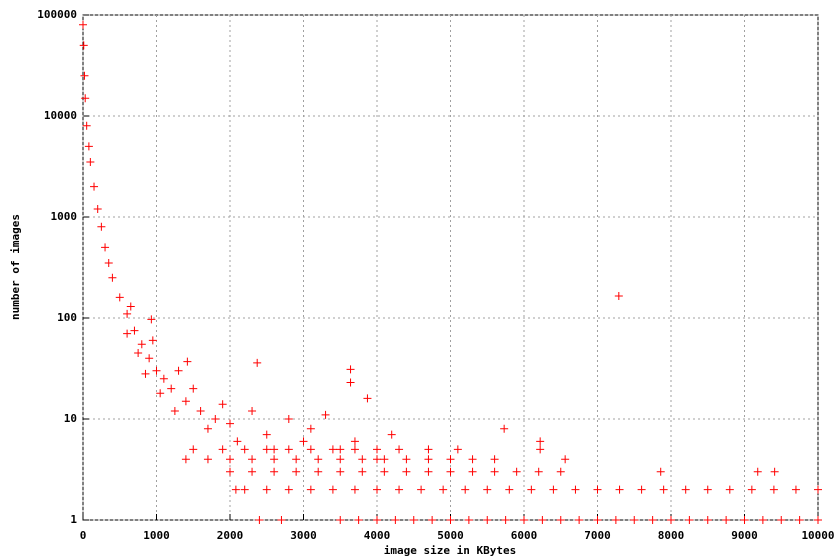  What do you see at coordinates (230, 535) in the screenshot?
I see `x-tick-label: 2000` at bounding box center [230, 535].